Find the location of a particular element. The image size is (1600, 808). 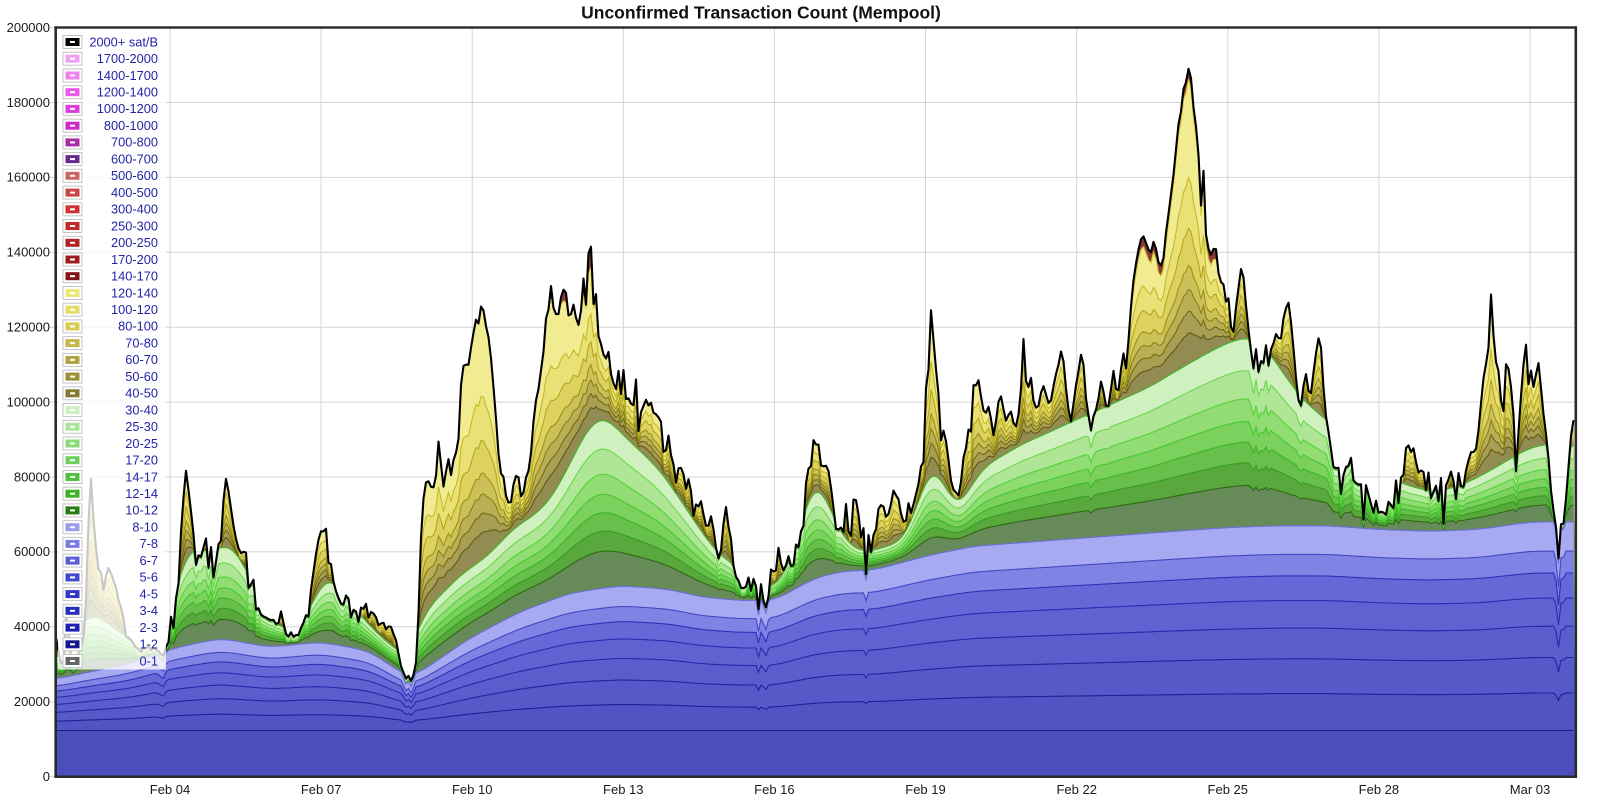

svg-text: 300-400 is located at coordinates (134, 209).